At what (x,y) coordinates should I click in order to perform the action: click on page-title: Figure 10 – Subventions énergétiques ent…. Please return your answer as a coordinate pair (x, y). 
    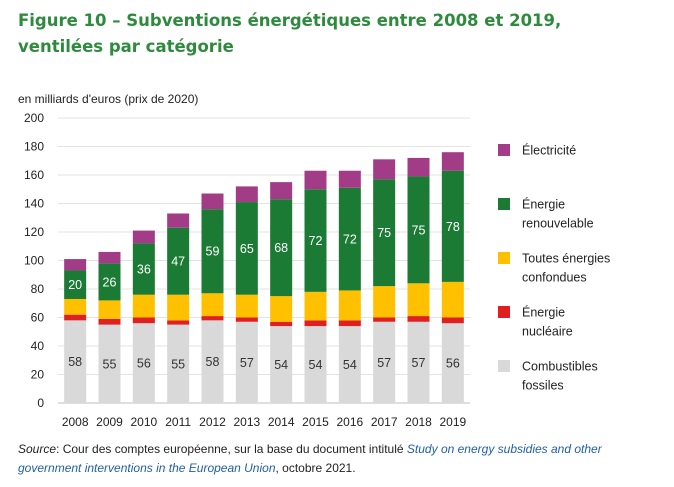
    Looking at the image, I should click on (290, 33).